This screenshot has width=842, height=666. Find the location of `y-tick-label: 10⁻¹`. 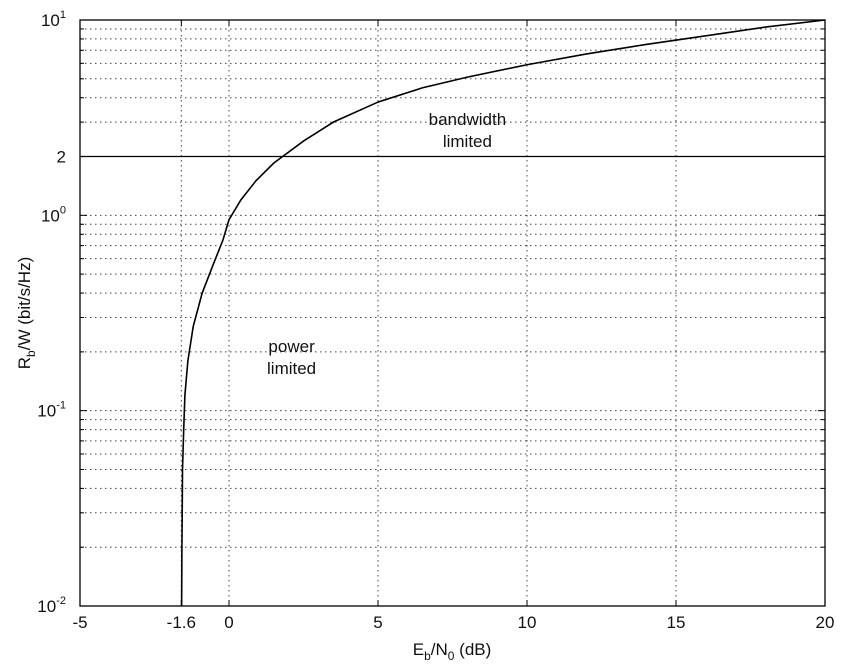

y-tick-label: 10⁻¹ is located at coordinates (51, 410).